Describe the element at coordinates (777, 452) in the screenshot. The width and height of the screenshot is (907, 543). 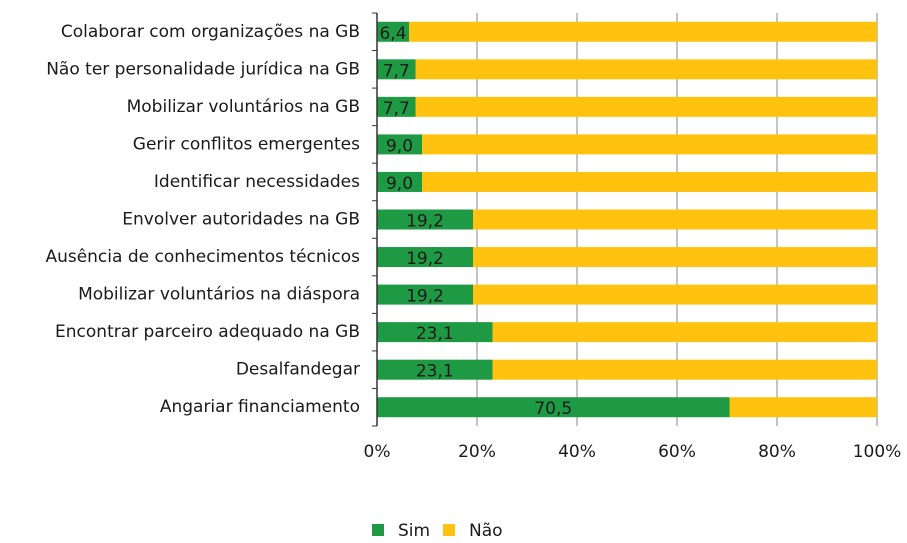
I see `x-tick-label: 80%` at that location.